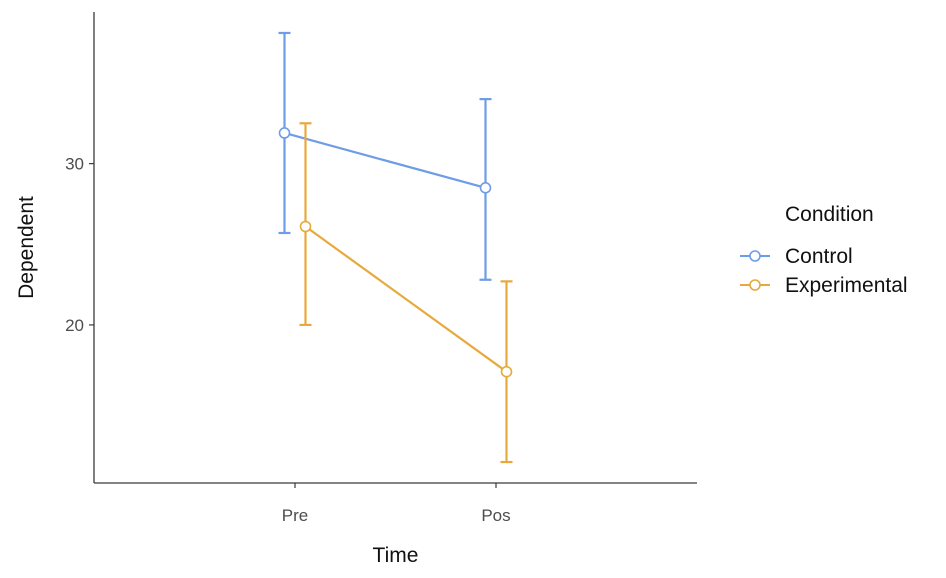  I want to click on x-axis-title: Time, so click(396, 555).